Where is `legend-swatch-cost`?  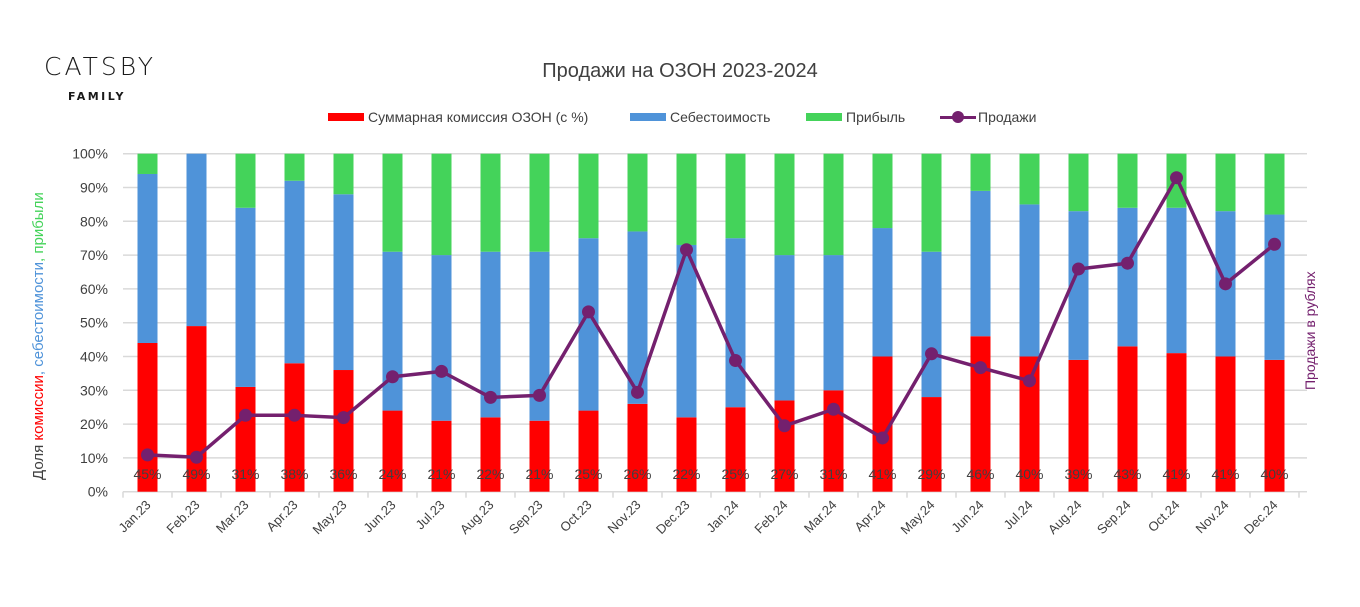
legend-swatch-cost is located at coordinates (648, 117).